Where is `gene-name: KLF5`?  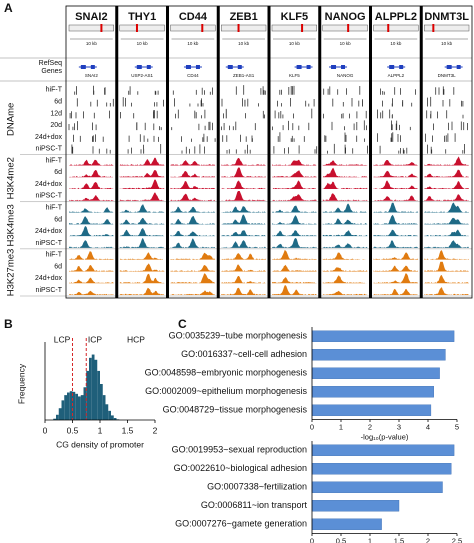 gene-name: KLF5 is located at coordinates (295, 17).